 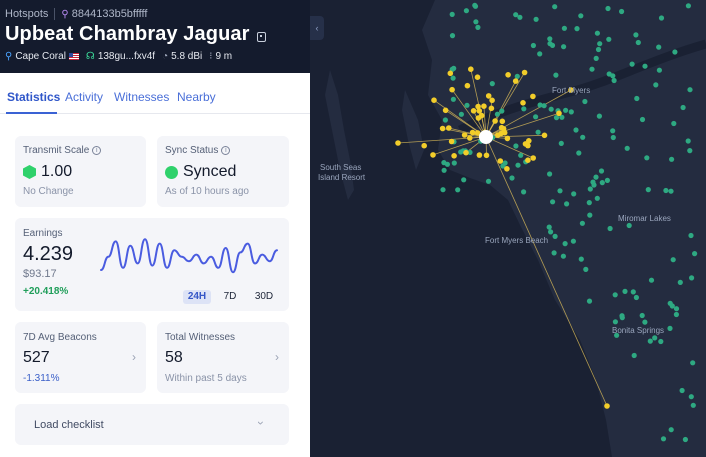 What do you see at coordinates (264, 296) in the screenshot?
I see `range-30d-button: 30D` at bounding box center [264, 296].